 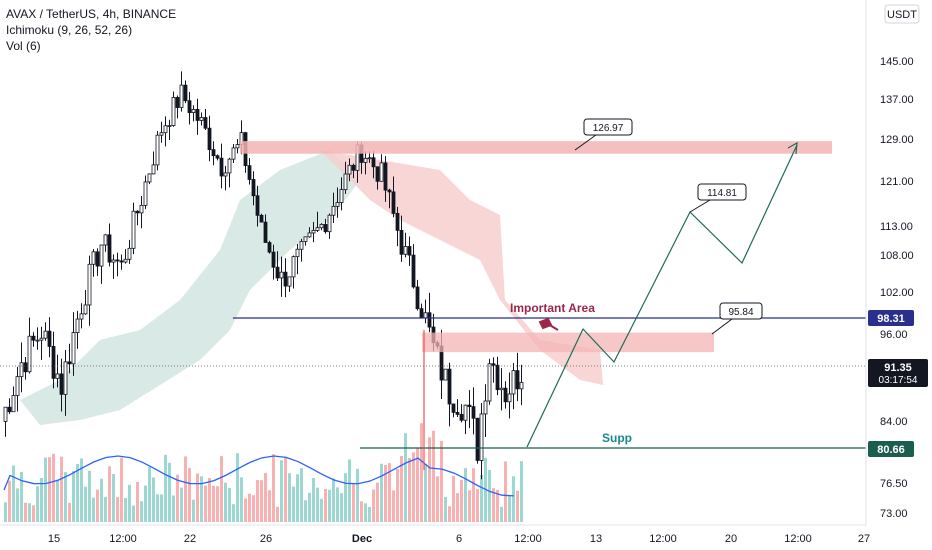 What do you see at coordinates (896, 227) in the screenshot?
I see `tick-113: 113.00` at bounding box center [896, 227].